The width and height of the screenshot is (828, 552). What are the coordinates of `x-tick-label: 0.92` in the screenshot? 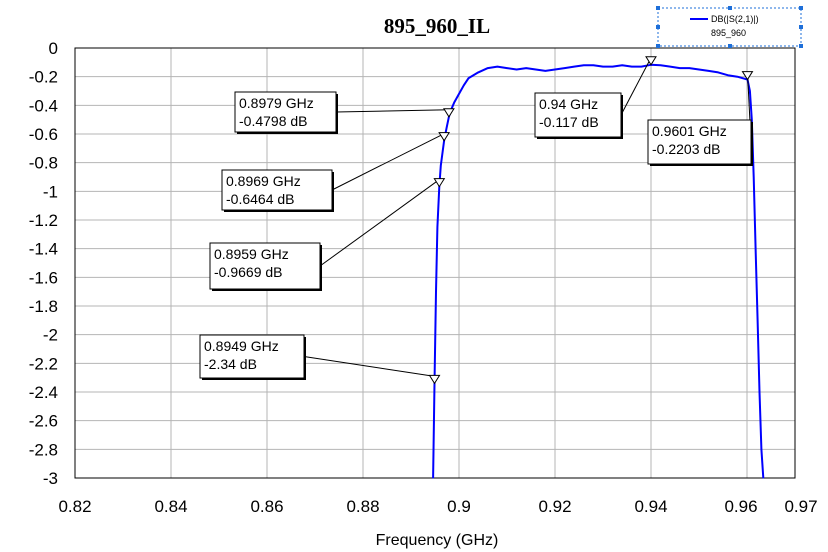 It's located at (554, 506).